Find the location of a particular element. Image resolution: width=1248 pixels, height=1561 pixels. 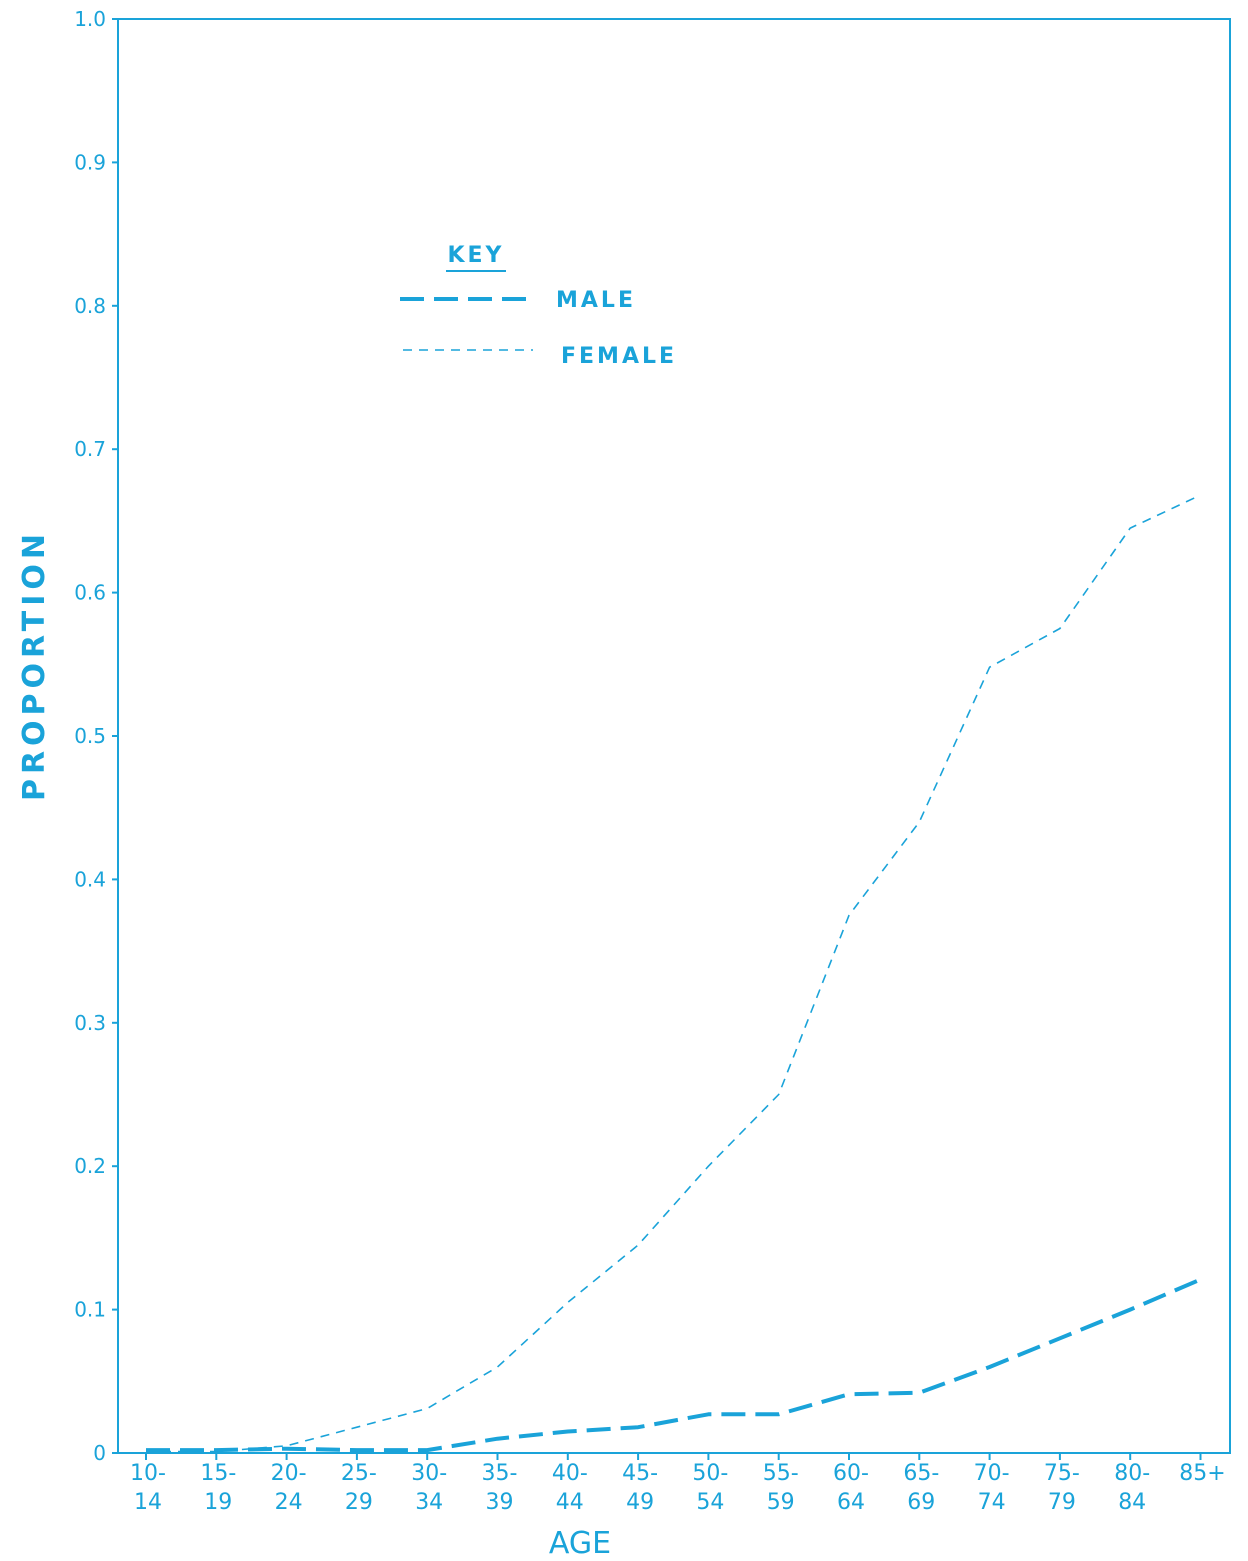

y-tick-label: 0.2 is located at coordinates (90, 1166).